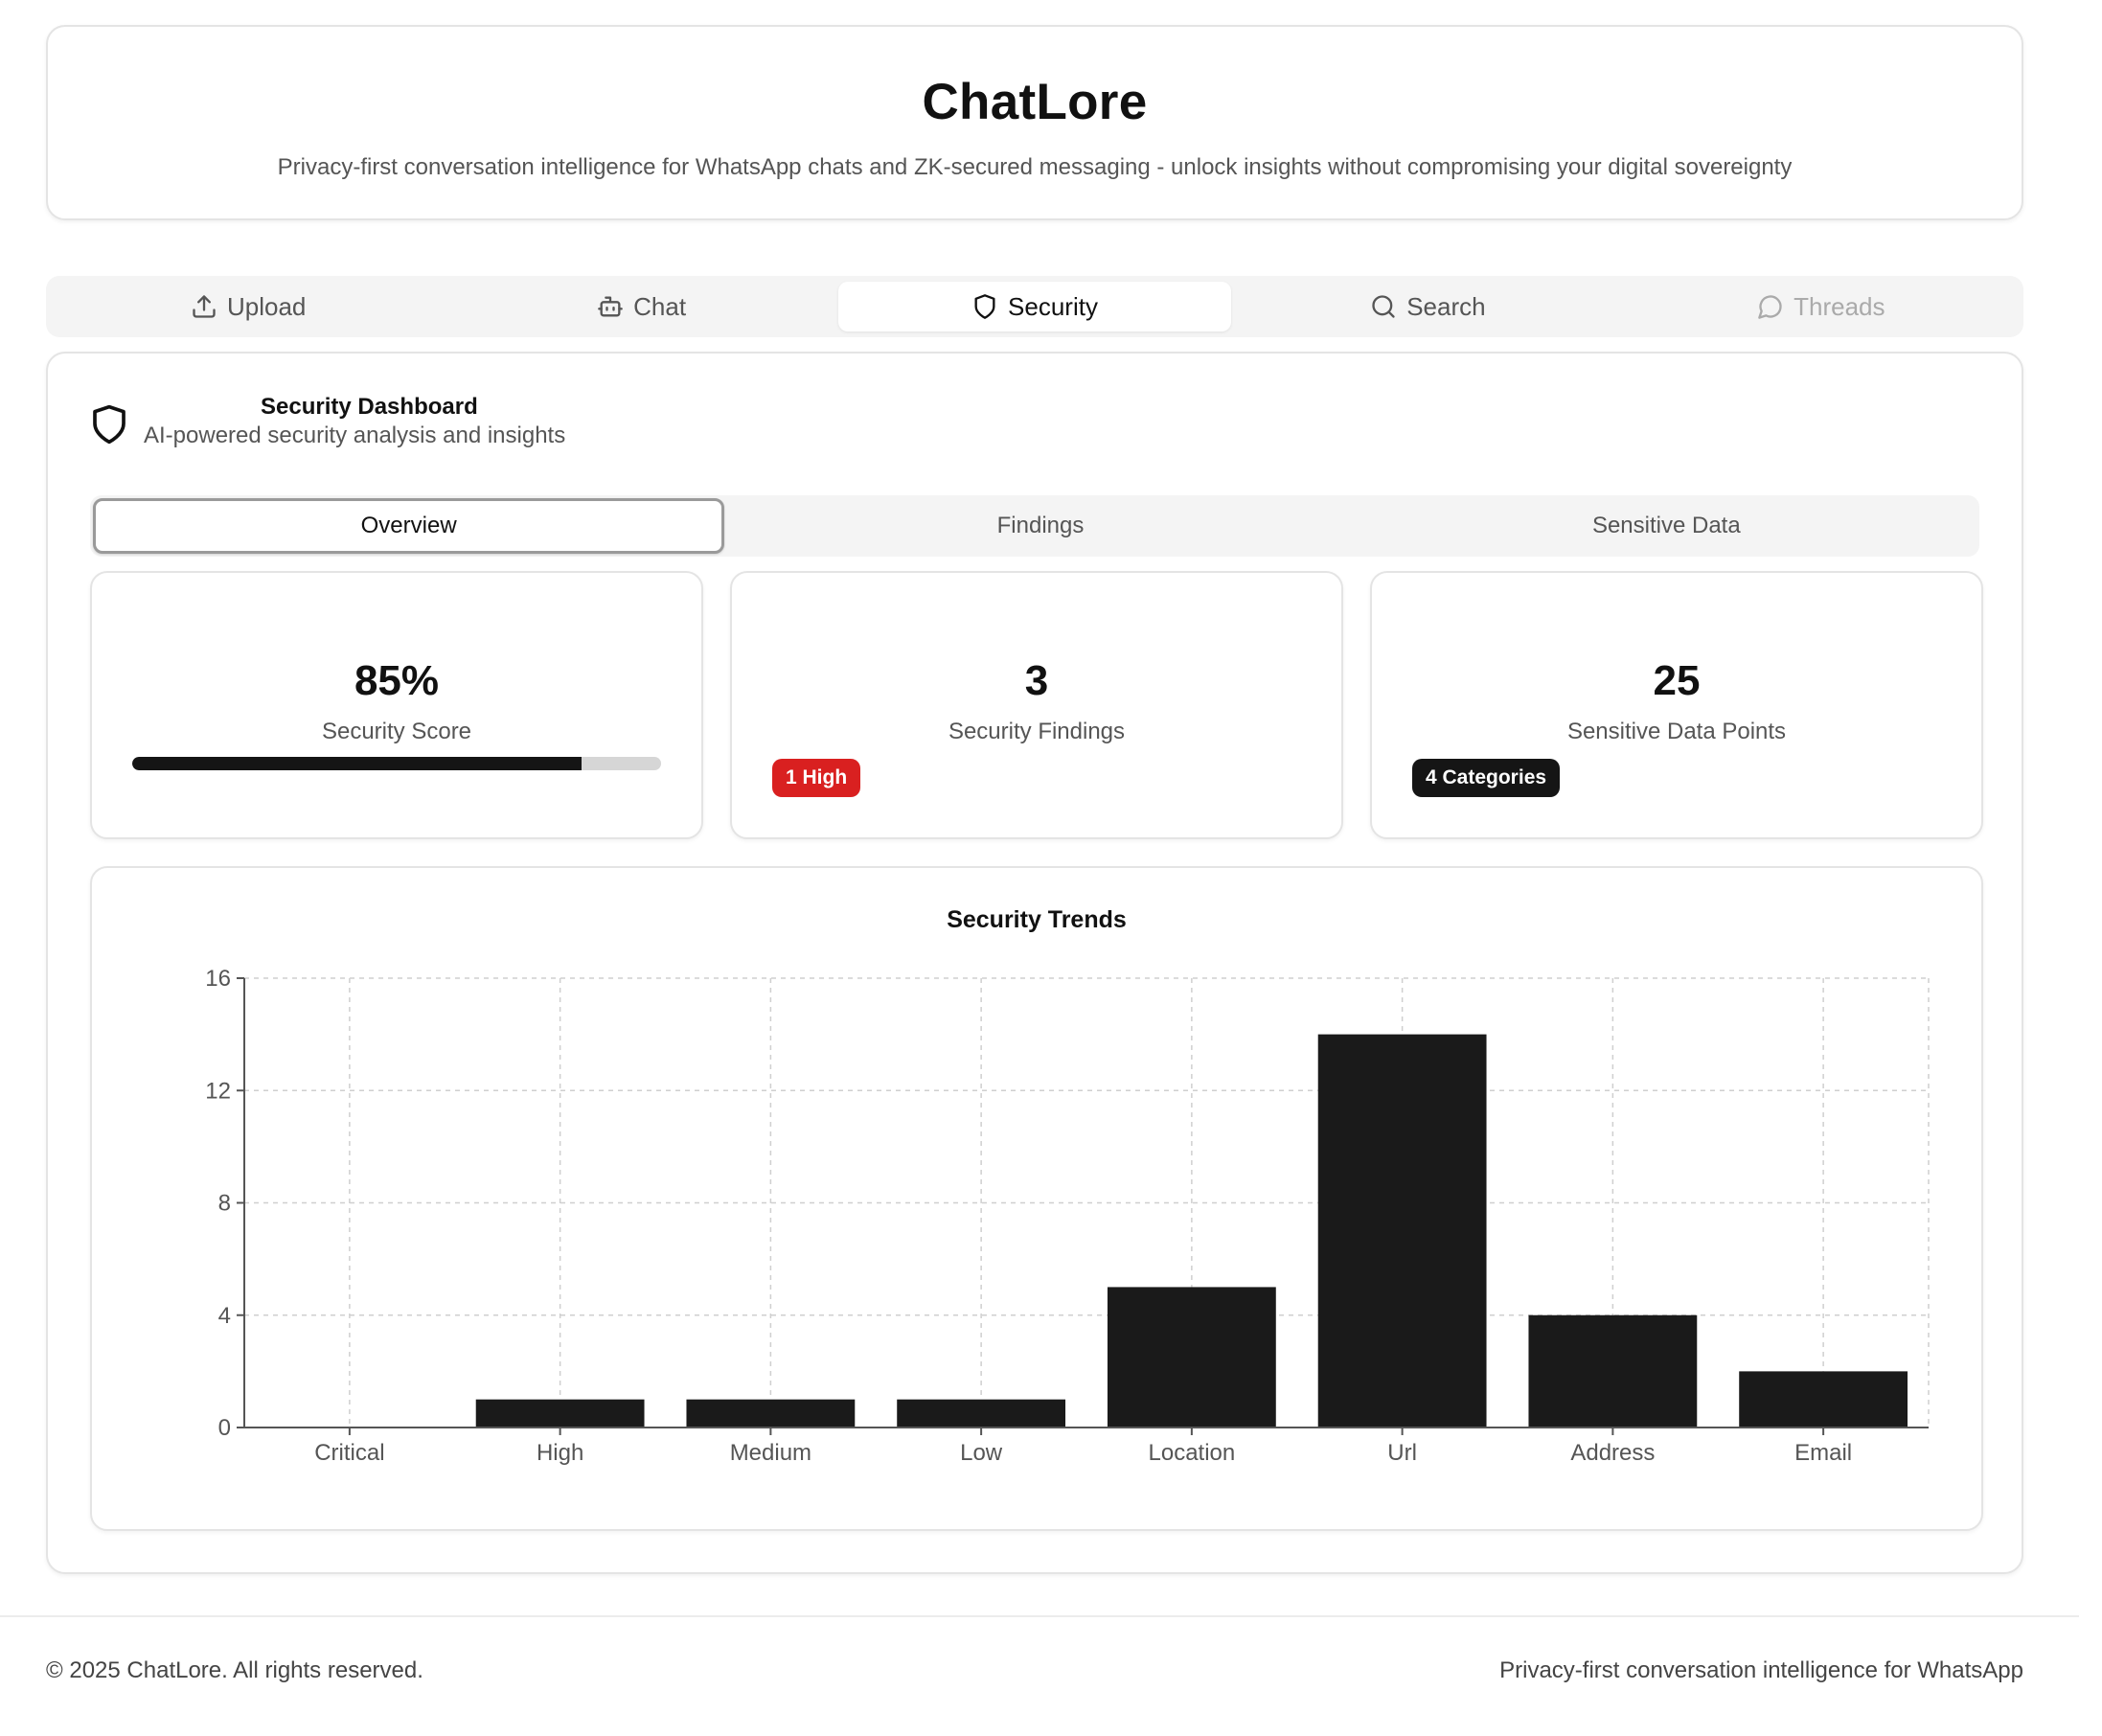 The height and width of the screenshot is (1736, 2102). I want to click on bar-url, so click(1402, 1231).